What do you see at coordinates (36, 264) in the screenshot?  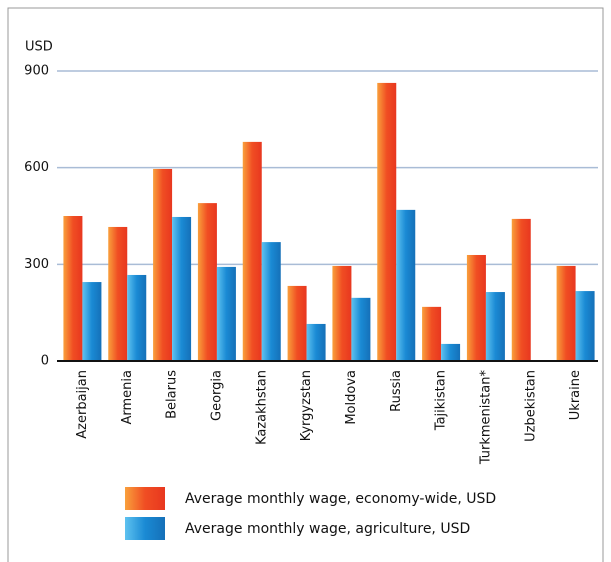 I see `y-tick-label: 300` at bounding box center [36, 264].